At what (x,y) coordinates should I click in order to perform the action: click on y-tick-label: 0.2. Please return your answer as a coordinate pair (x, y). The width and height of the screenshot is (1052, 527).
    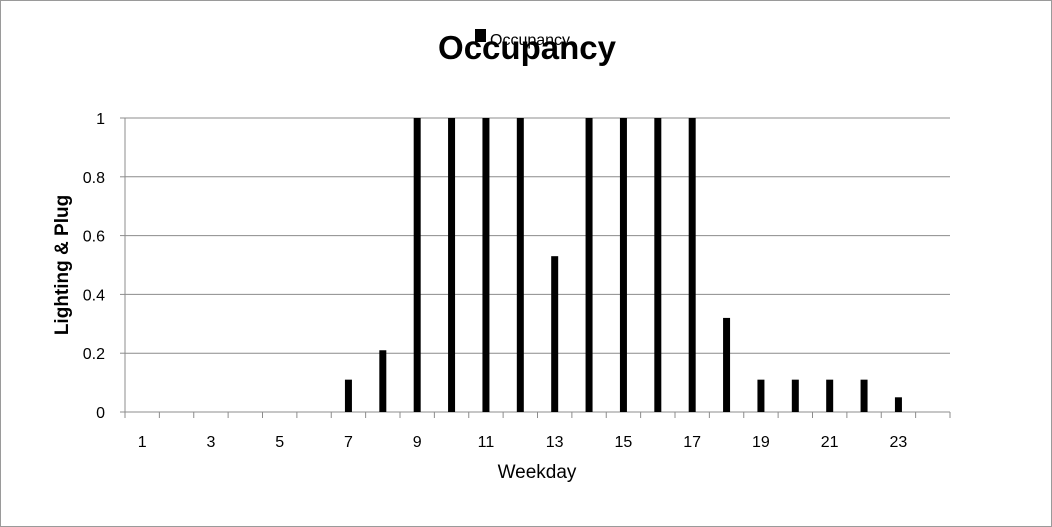
    Looking at the image, I should click on (94, 354).